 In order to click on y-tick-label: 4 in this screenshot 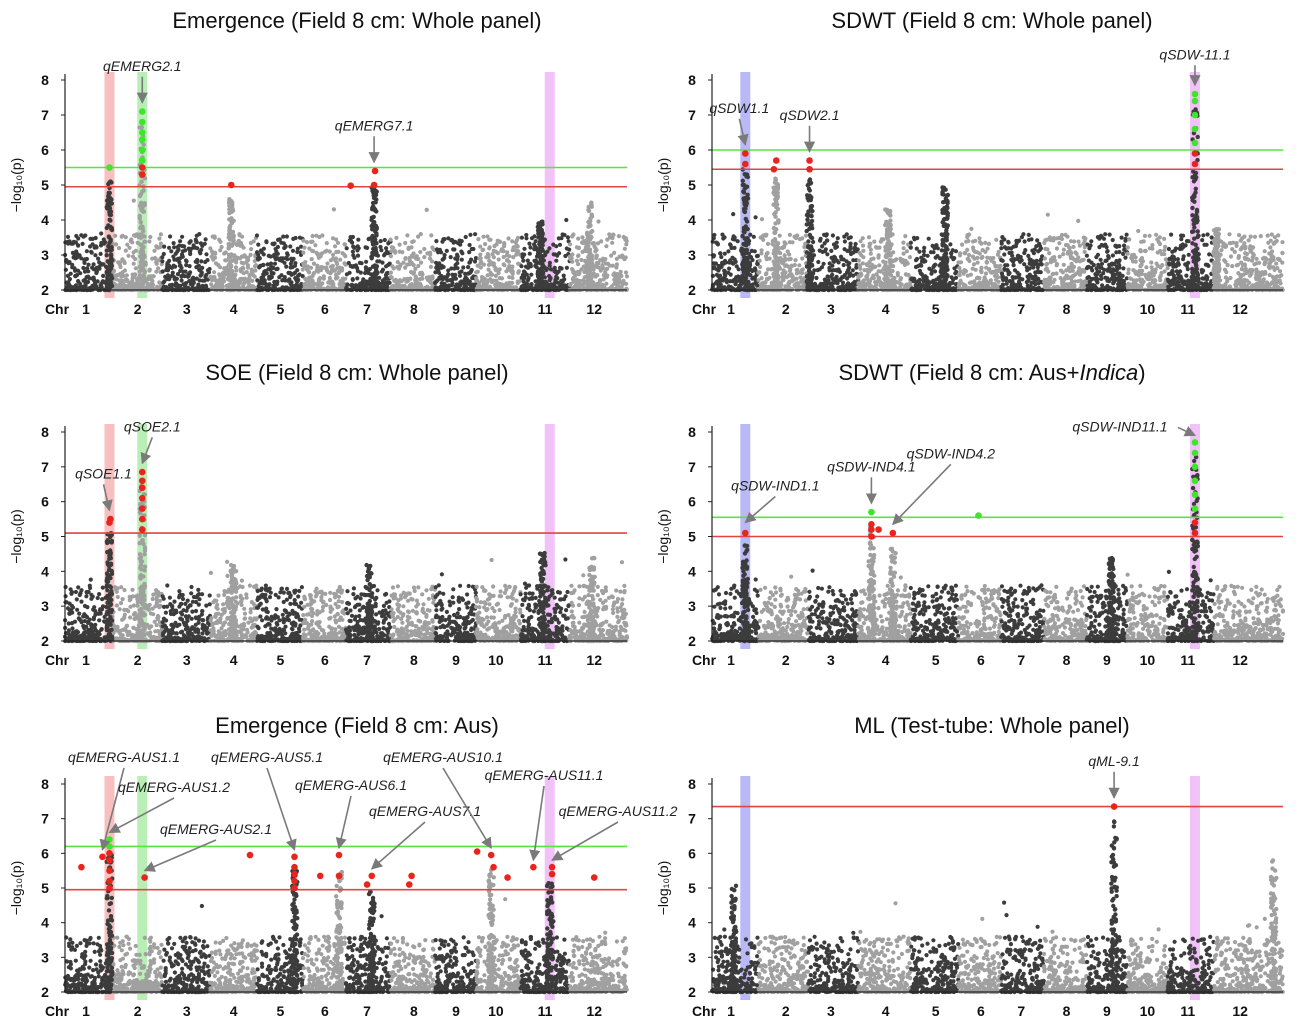, I will do `click(45, 220)`.